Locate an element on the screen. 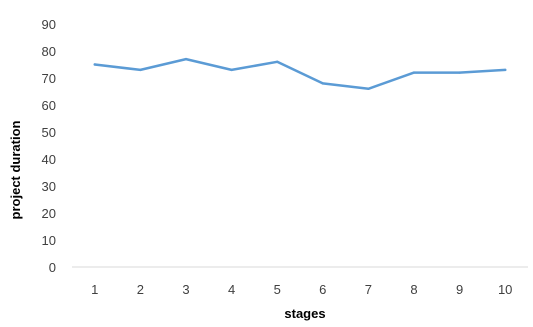 The width and height of the screenshot is (533, 327). y-tick-label: 0 is located at coordinates (52, 267).